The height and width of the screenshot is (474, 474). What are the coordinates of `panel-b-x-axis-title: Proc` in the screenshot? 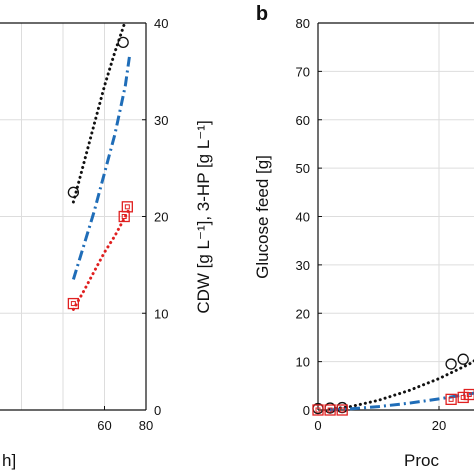 It's located at (421, 460).